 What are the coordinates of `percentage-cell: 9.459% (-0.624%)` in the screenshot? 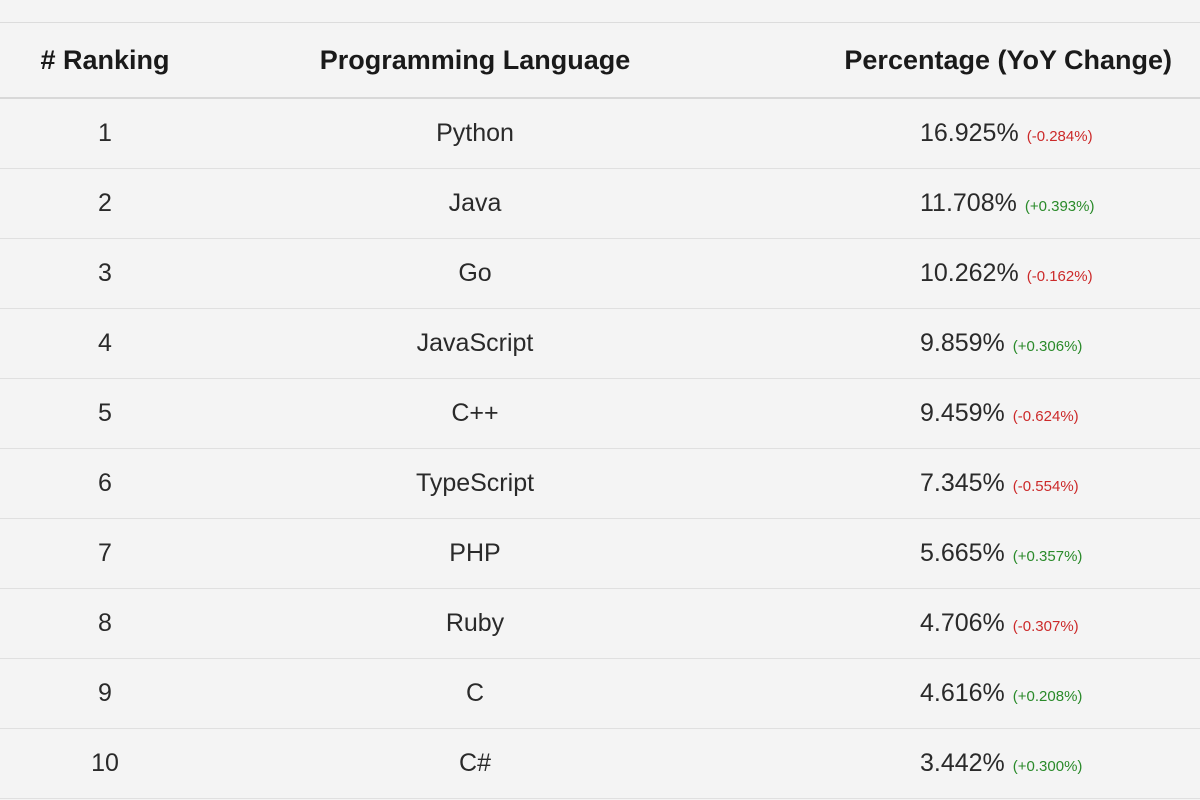 It's located at (970, 413).